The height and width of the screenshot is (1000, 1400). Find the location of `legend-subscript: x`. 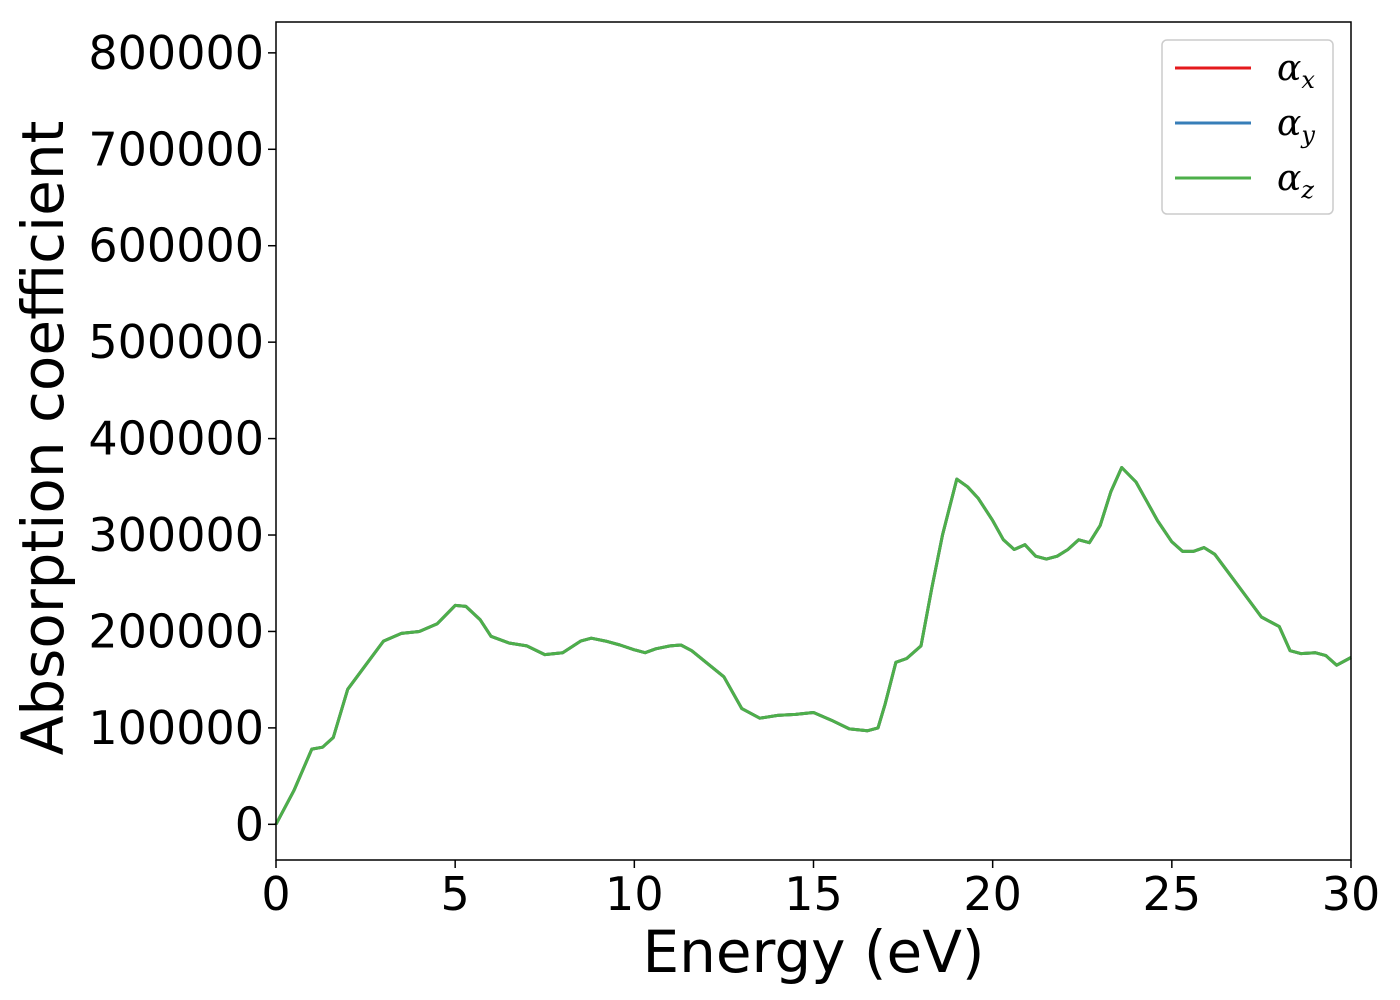

legend-subscript: x is located at coordinates (1308, 80).